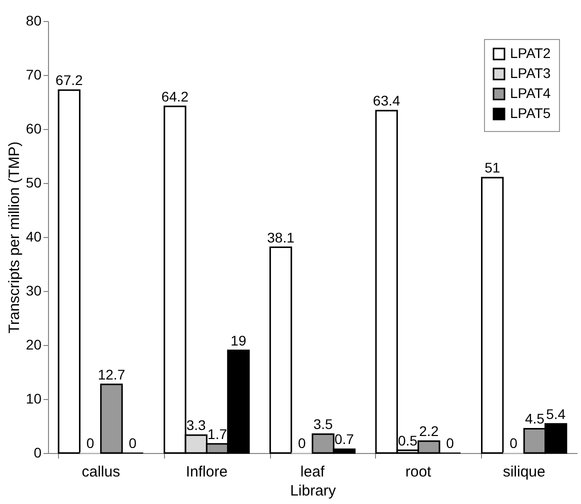  What do you see at coordinates (34, 74) in the screenshot?
I see `y-tick-label: 70` at bounding box center [34, 74].